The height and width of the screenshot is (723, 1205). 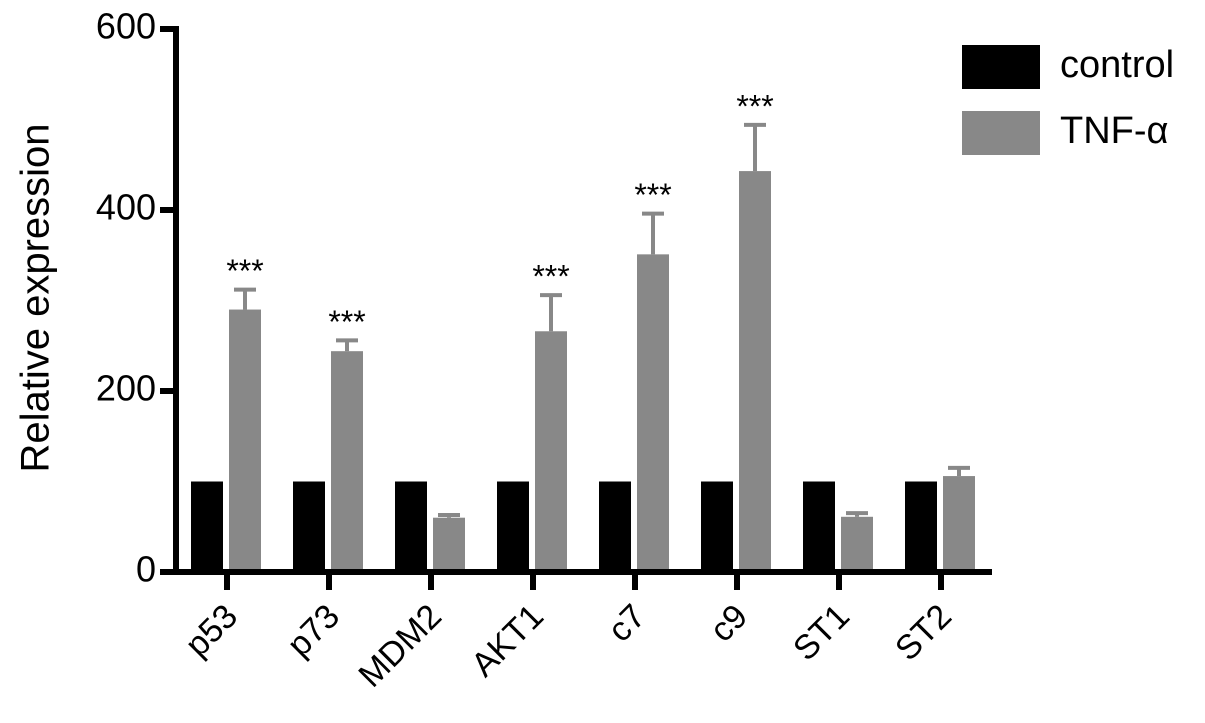 I want to click on x-tick-label: MDM2, so click(x=400, y=646).